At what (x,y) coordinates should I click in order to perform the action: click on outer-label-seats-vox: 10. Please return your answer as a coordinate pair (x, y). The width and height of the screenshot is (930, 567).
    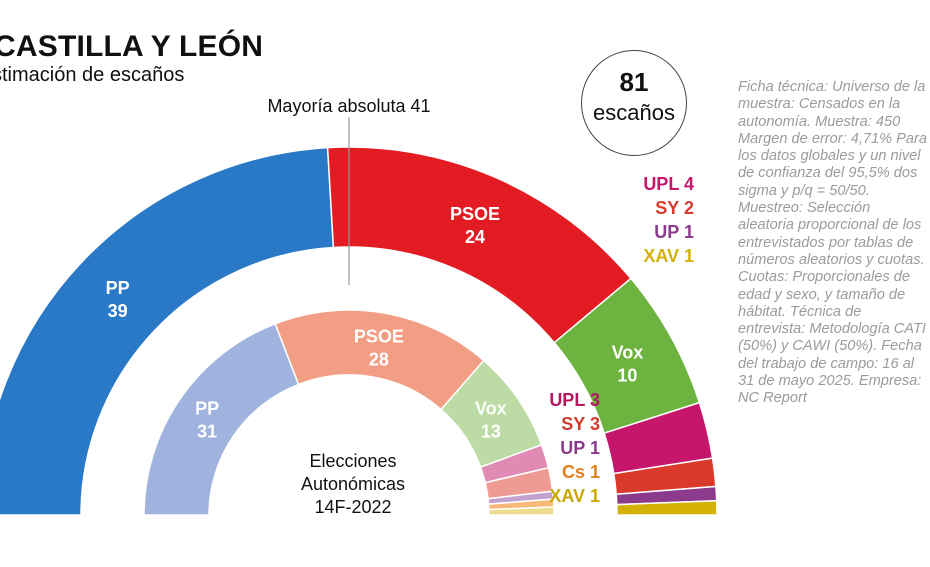
    Looking at the image, I should click on (627, 375).